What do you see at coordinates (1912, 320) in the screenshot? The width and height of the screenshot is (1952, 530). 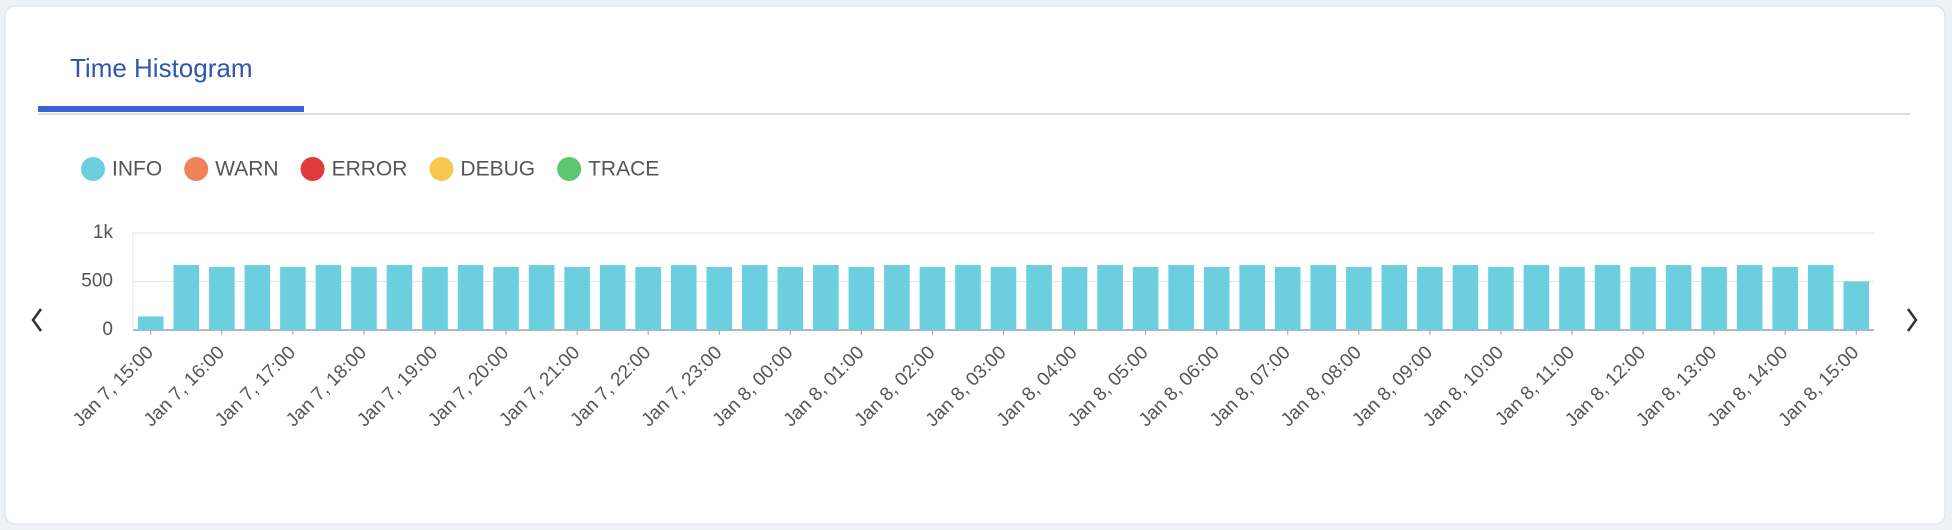 I see `next-arrow` at bounding box center [1912, 320].